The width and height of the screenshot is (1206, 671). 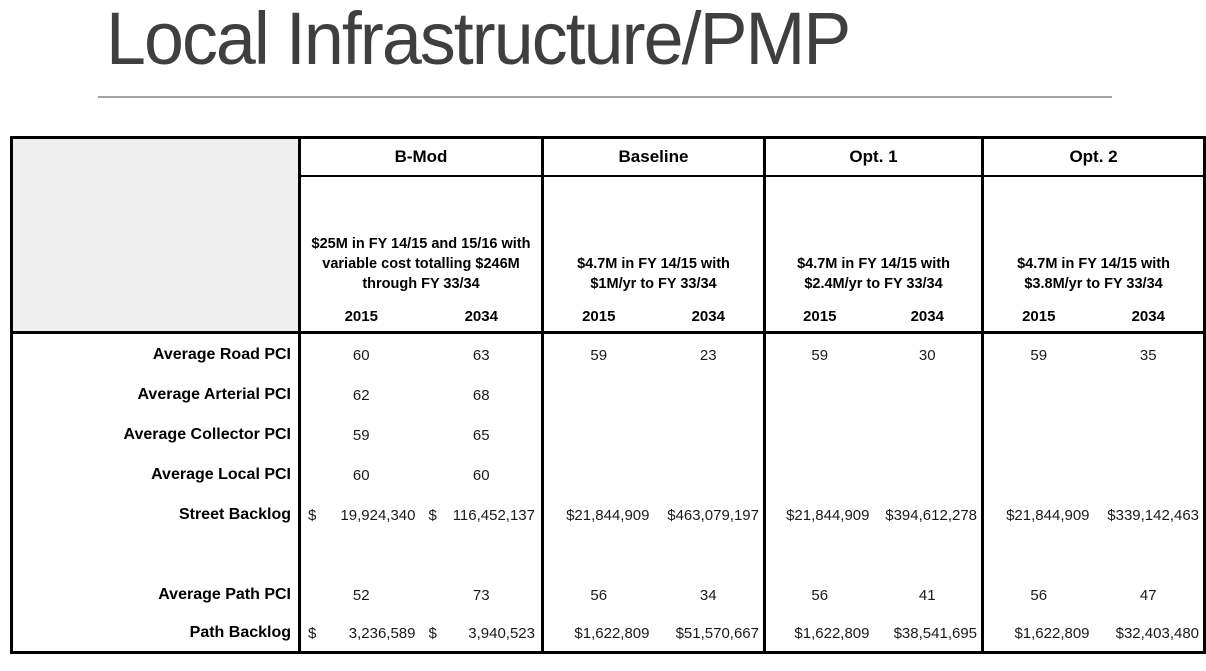 I want to click on pci-value: 52, so click(x=361, y=595).